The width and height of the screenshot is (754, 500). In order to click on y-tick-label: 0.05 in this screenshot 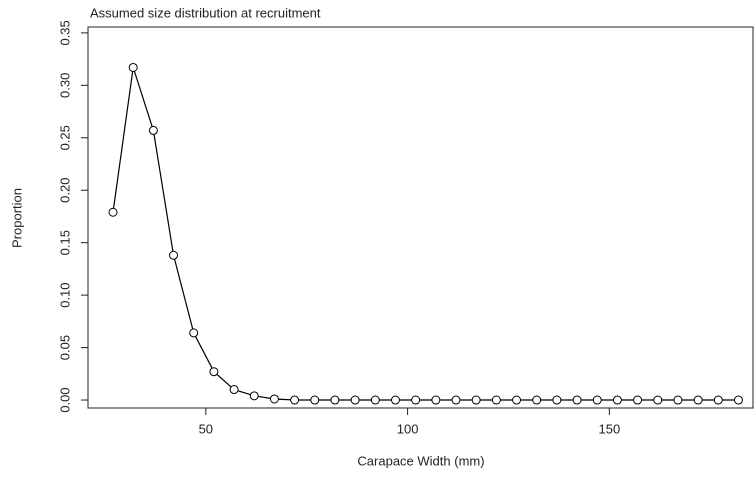, I will do `click(64, 347)`.